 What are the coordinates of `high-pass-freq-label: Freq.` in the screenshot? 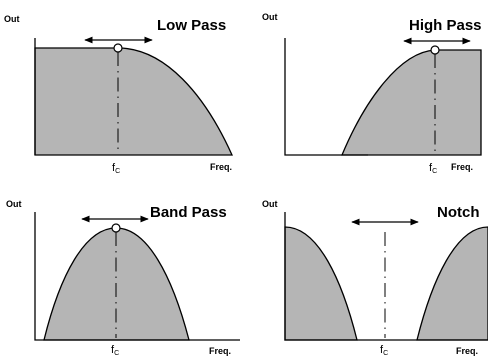 It's located at (462, 167).